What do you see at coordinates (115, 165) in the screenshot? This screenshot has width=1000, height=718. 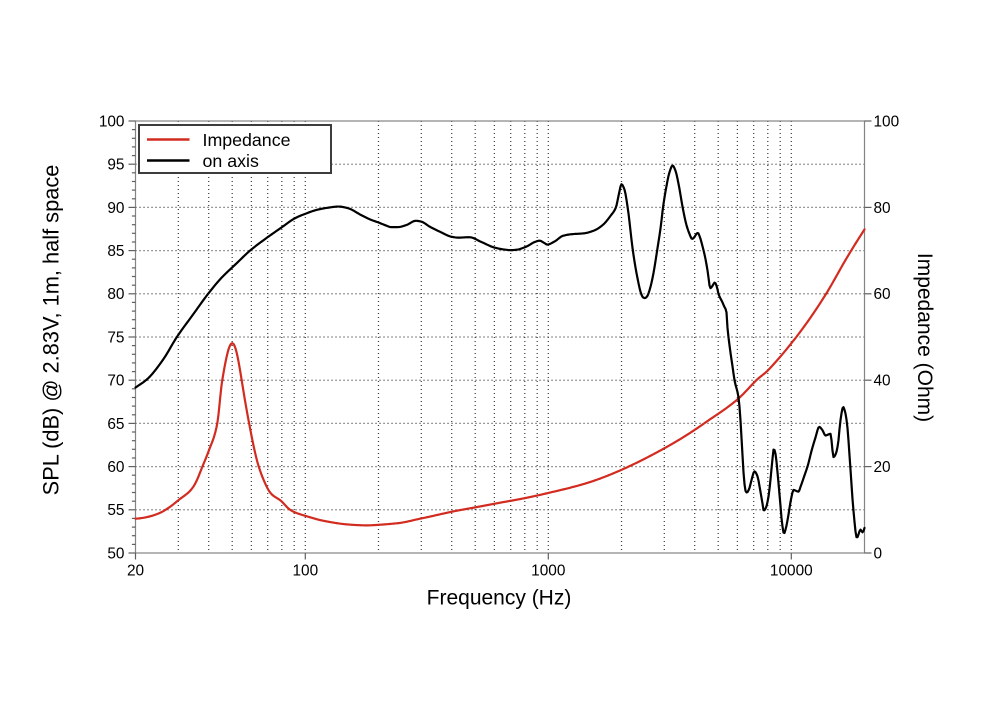 I see `svg-text: 95` at bounding box center [115, 165].